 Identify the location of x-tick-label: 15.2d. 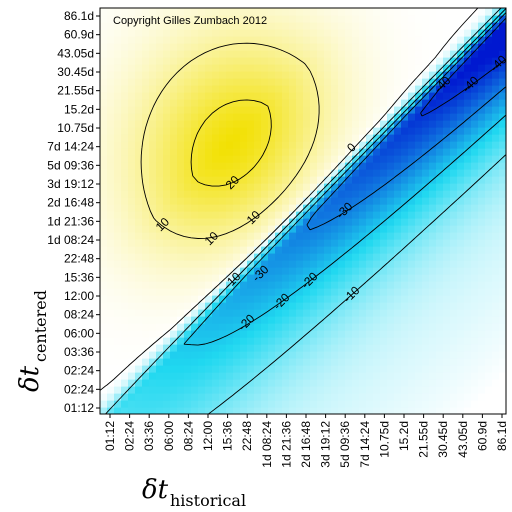
(404, 436).